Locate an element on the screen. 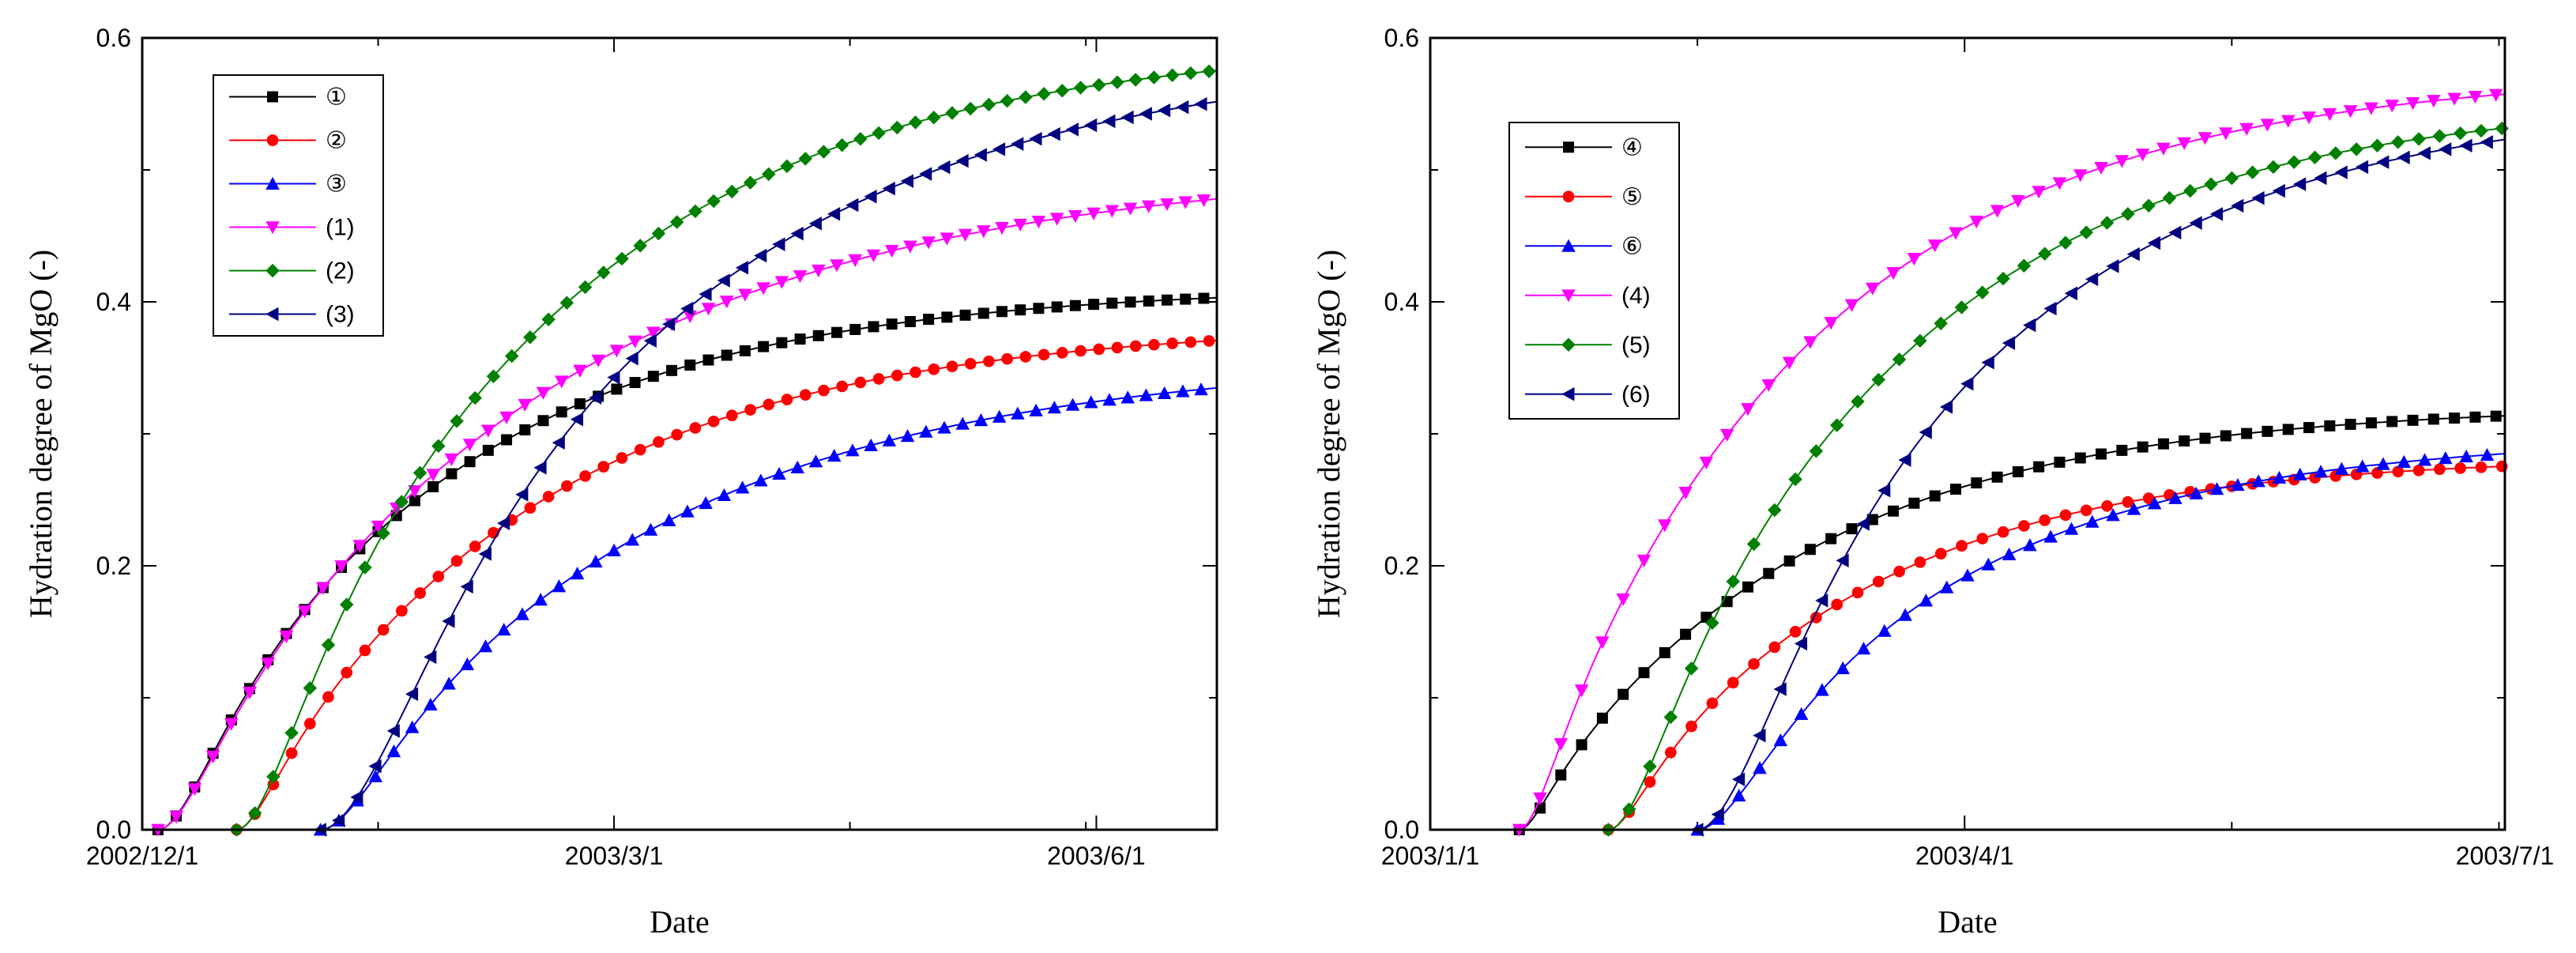 The height and width of the screenshot is (953, 2576). y-tick-label: 0.6 is located at coordinates (1401, 38).